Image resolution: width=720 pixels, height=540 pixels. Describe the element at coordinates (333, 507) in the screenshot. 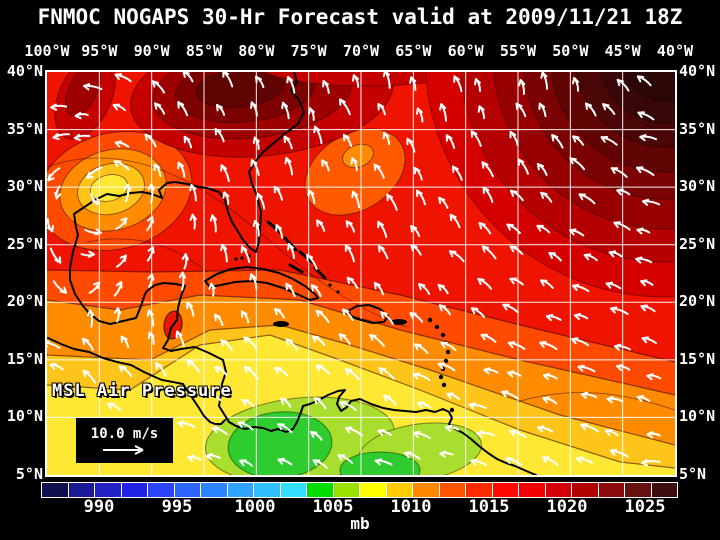

I see `colorbar-tick-label: 1005` at that location.